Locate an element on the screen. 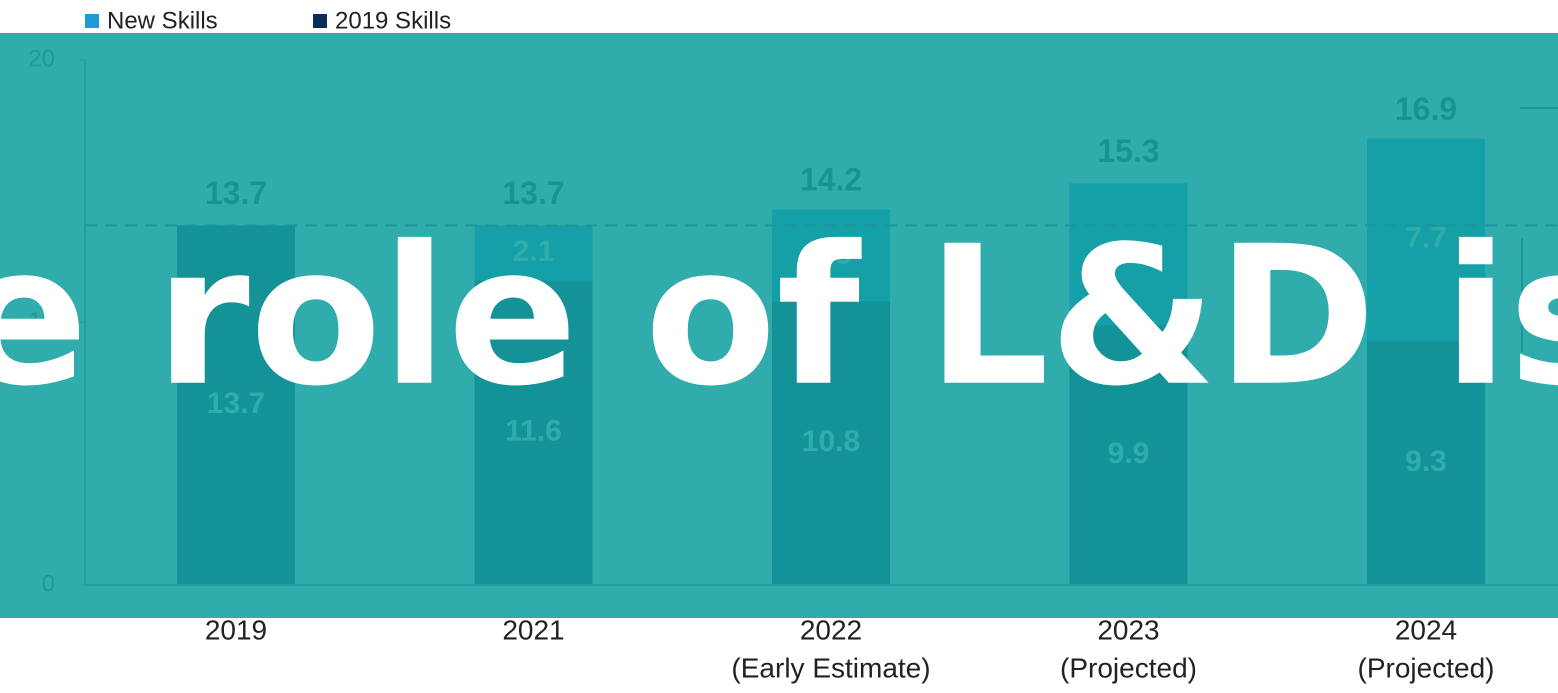  legend-label: New Skills is located at coordinates (162, 20).